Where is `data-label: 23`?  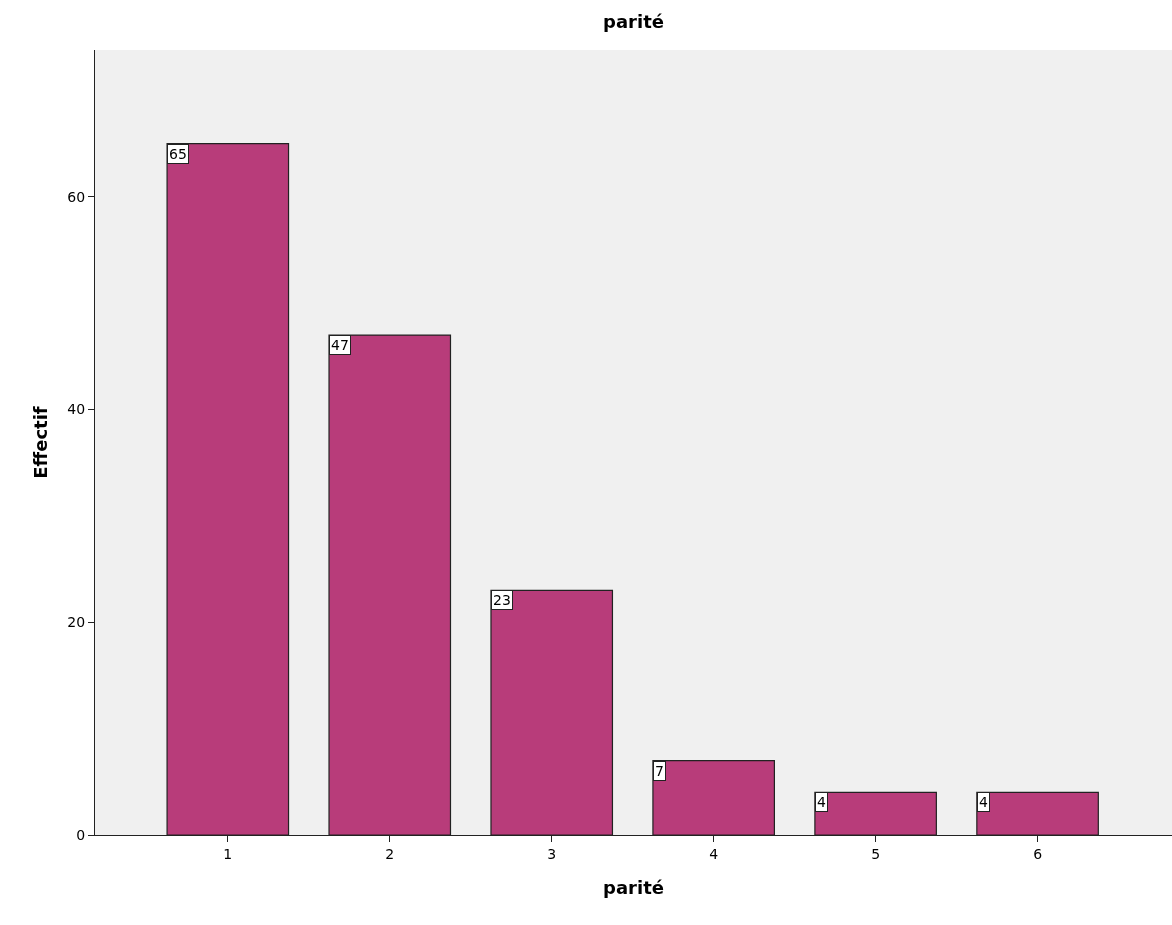
data-label: 23 is located at coordinates (502, 600).